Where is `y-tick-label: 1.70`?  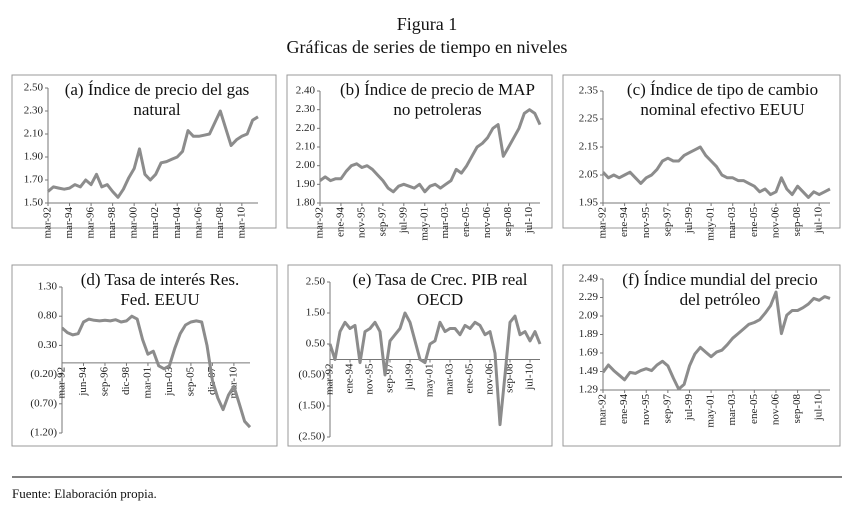
y-tick-label: 1.70 is located at coordinates (34, 180).